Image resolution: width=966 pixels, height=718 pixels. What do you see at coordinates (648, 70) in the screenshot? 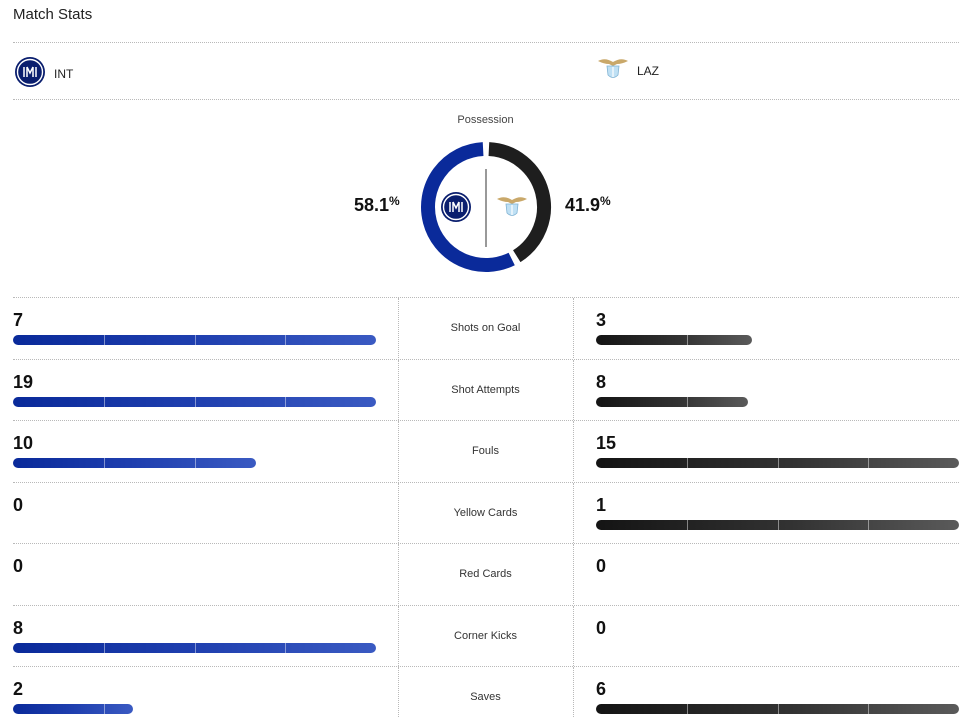
I see `team-away-name: LAZ` at bounding box center [648, 70].